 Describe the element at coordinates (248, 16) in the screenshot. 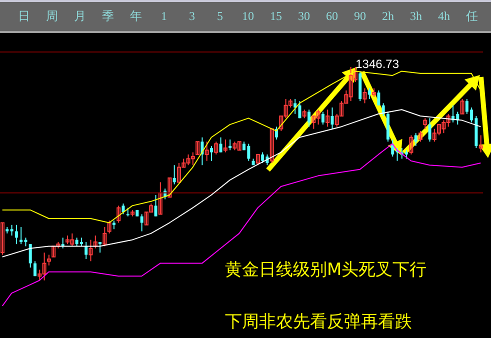

I see `text: 日 周 月 季 年 1 3 5 10 15 30 60 90 2h 3h 4h 任` at that location.